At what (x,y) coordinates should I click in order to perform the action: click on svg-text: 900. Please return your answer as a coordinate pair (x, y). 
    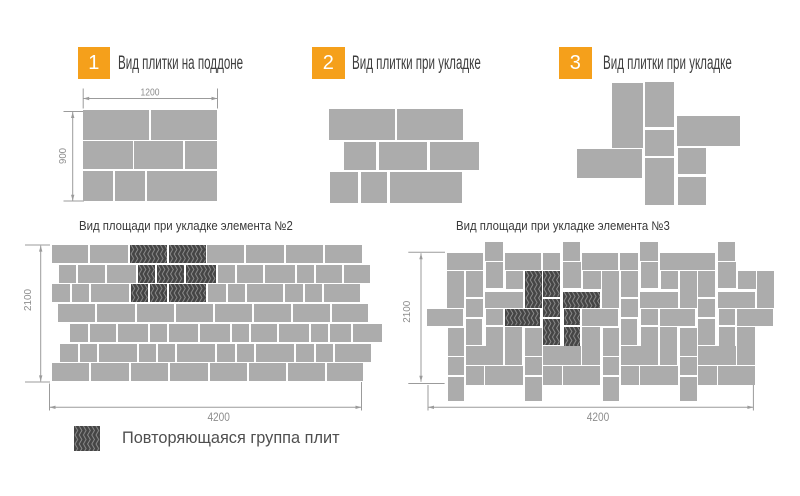
    Looking at the image, I should click on (63, 156).